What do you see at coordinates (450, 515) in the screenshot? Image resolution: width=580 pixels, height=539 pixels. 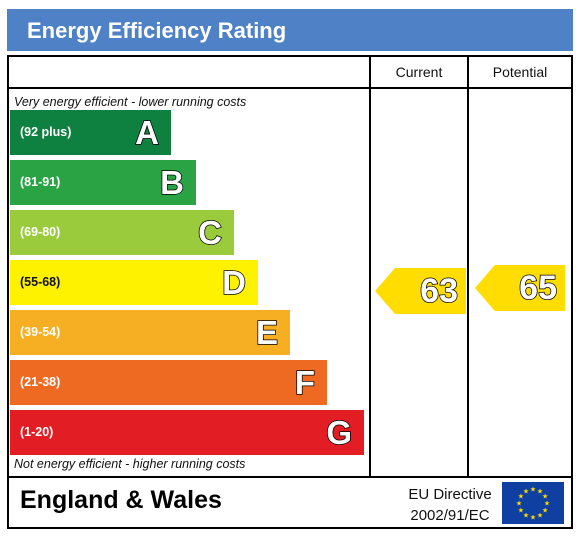 I see `eu-directive-line2: 2002/91/EC` at bounding box center [450, 515].